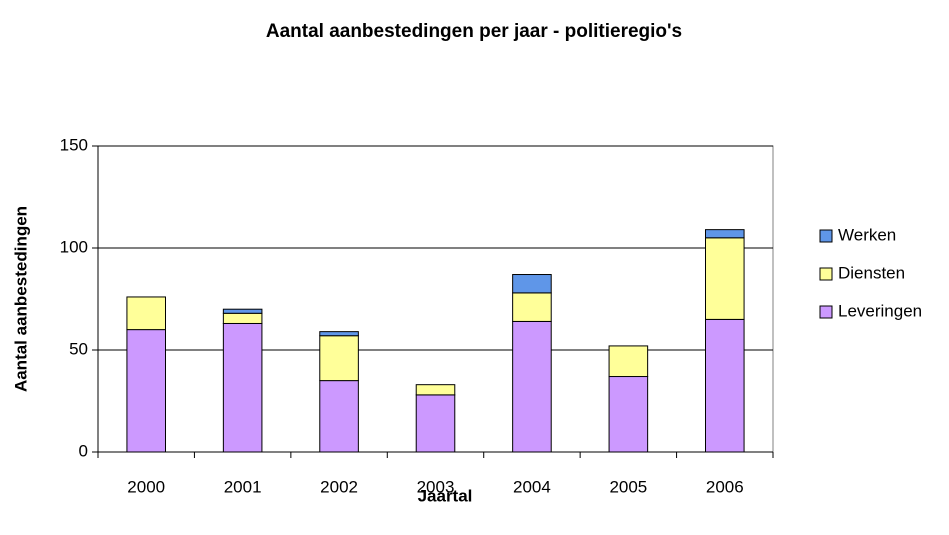 Image resolution: width=949 pixels, height=535 pixels. I want to click on x-tick-label: 2003, so click(436, 486).